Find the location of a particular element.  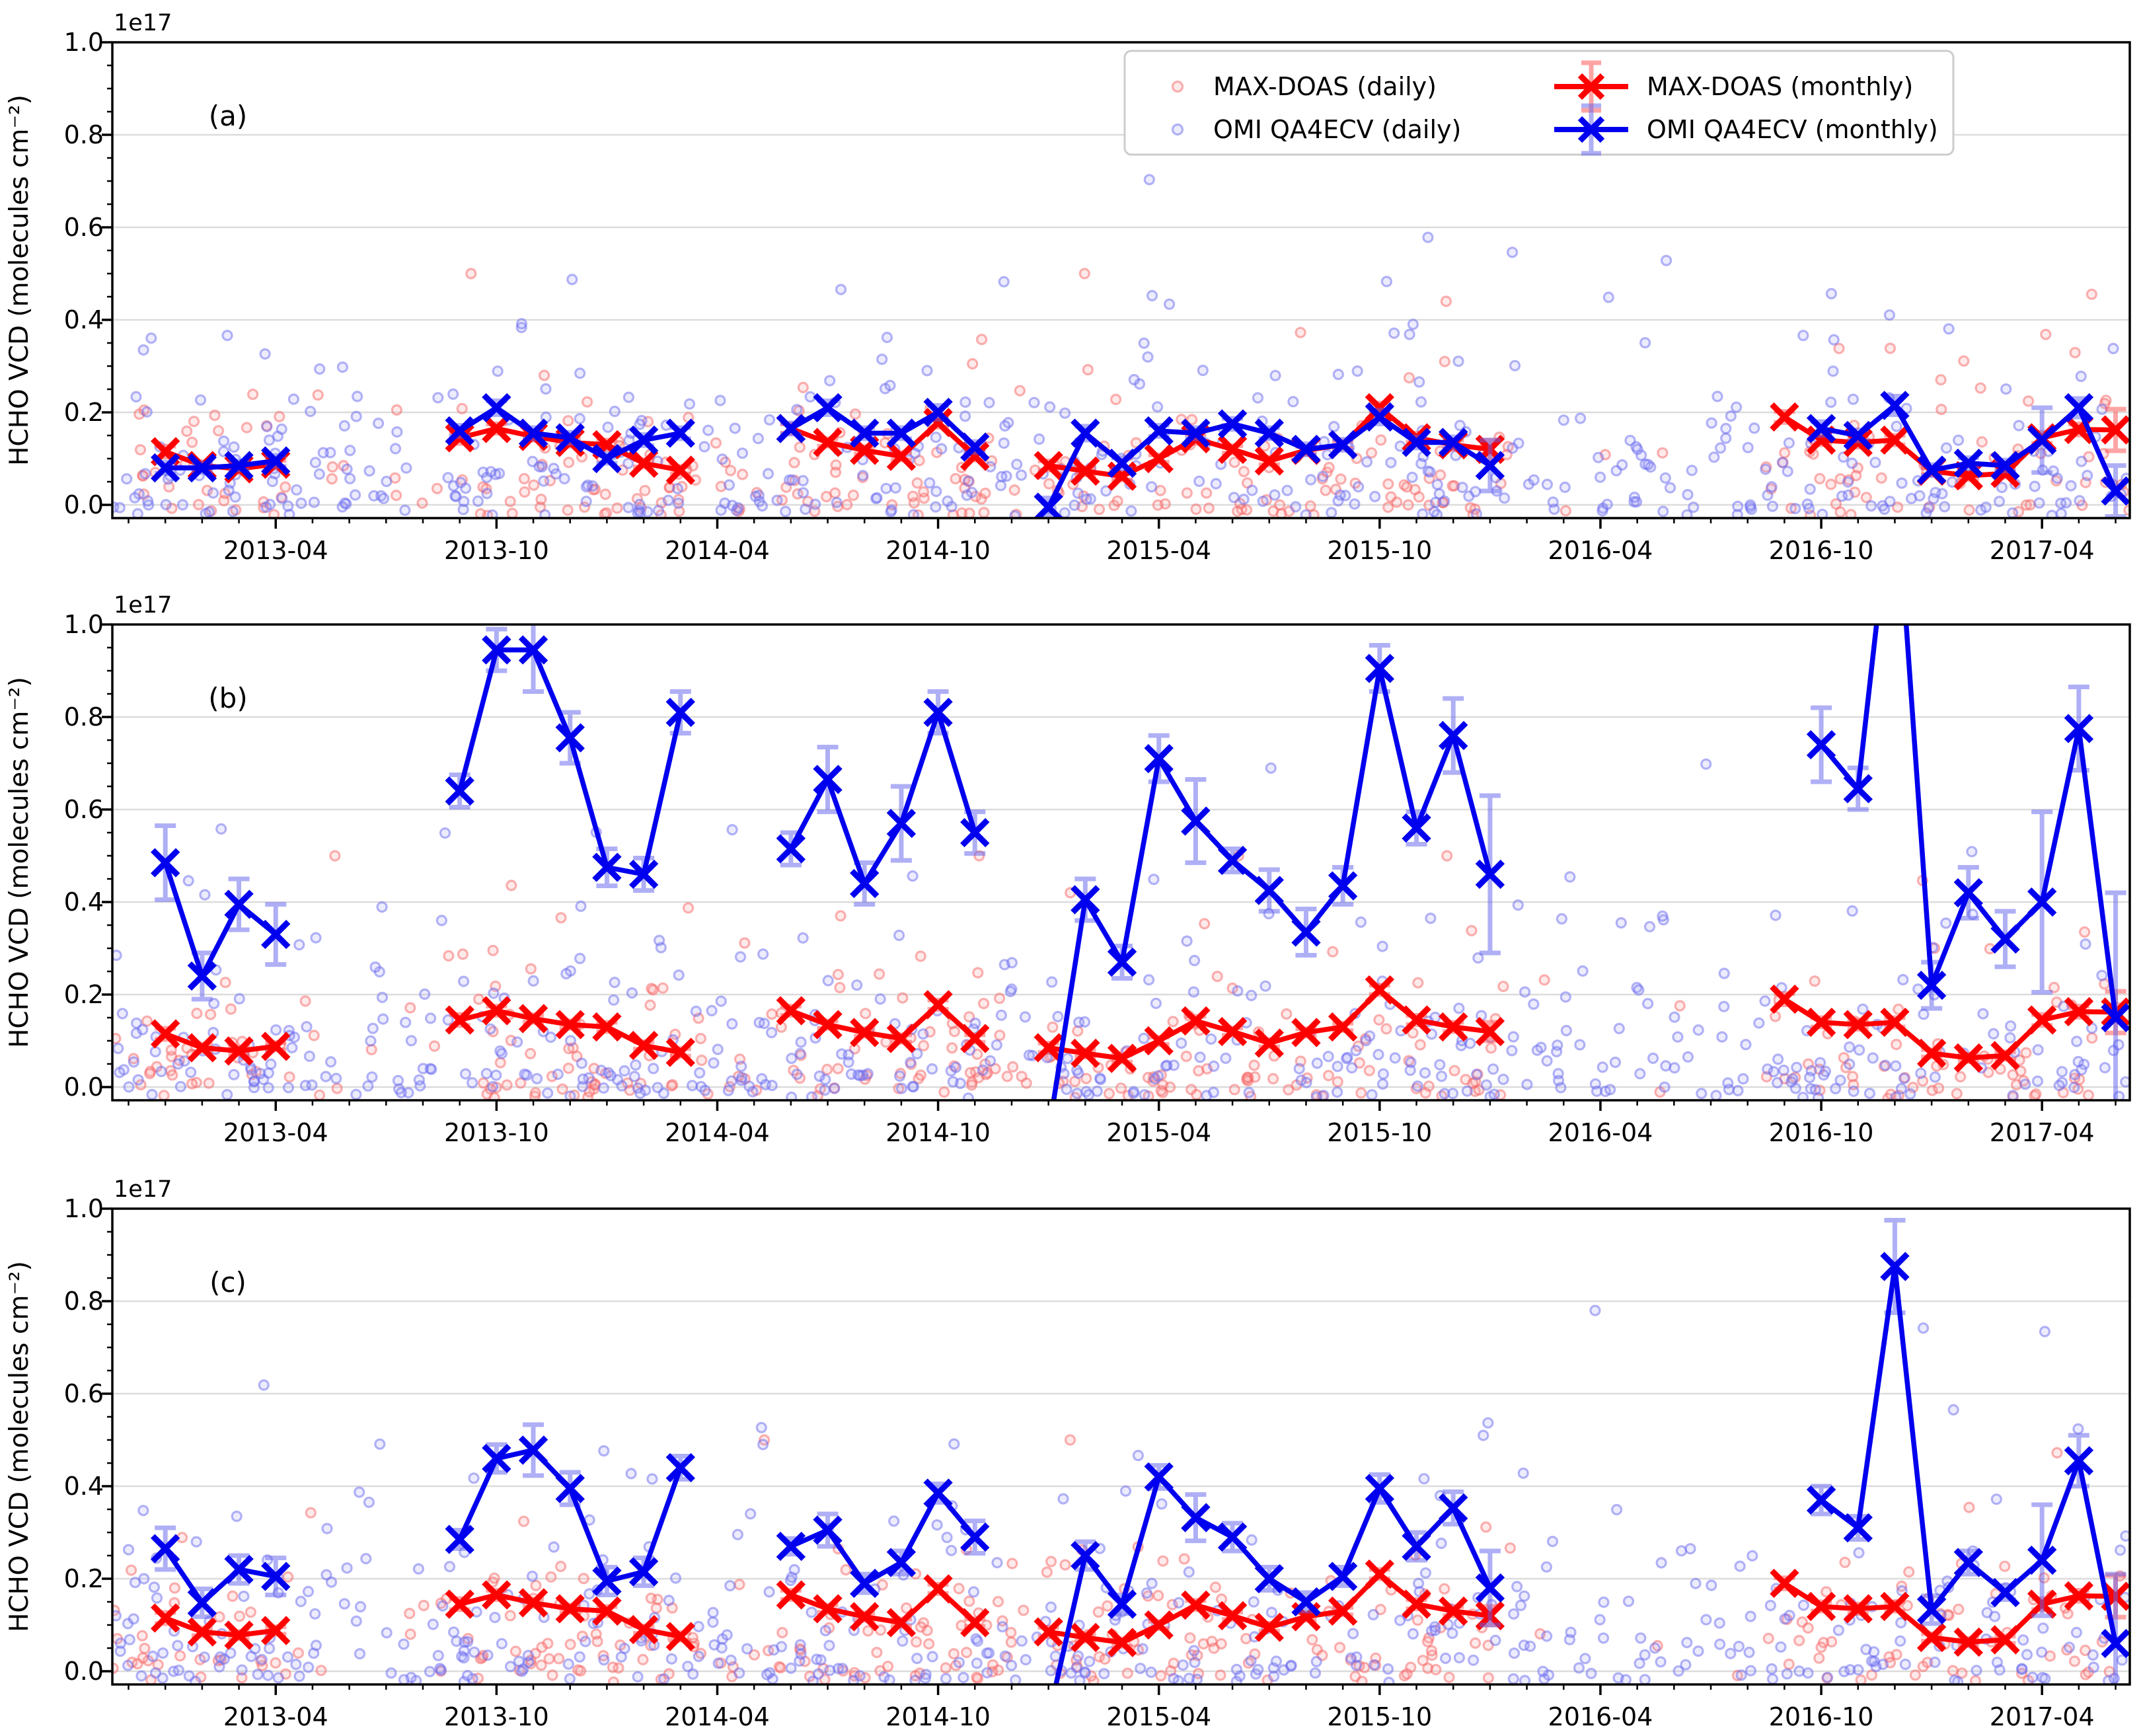

offset-label-b: 1e17 is located at coordinates (143, 605).